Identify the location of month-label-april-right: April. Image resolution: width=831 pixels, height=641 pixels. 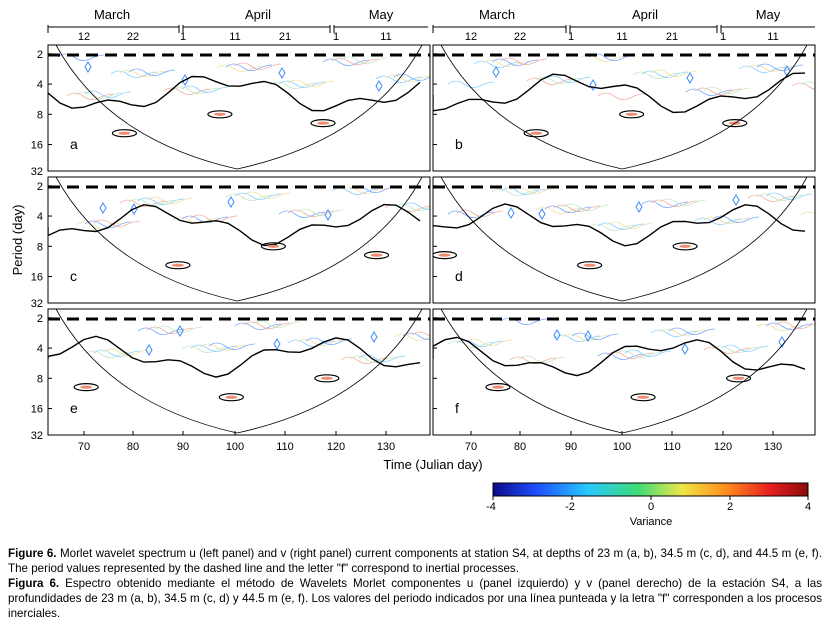
(645, 14).